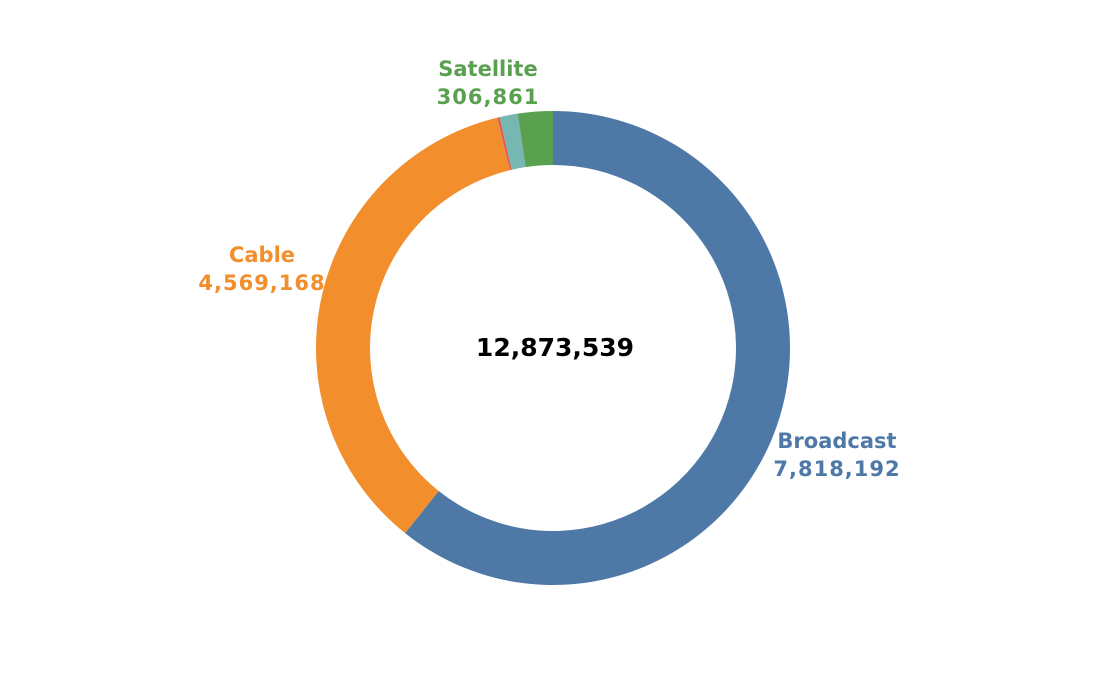 The width and height of the screenshot is (1107, 697). What do you see at coordinates (535, 139) in the screenshot?
I see `donut-slice-satellite` at bounding box center [535, 139].